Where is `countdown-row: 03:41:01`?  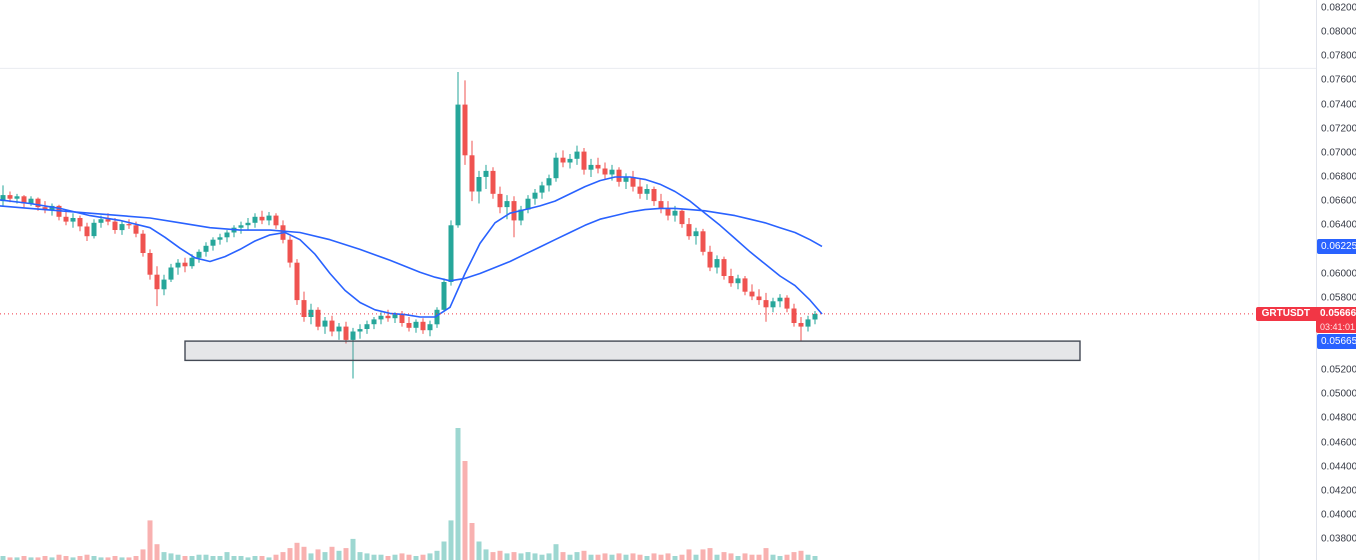 countdown-row: 03:41:01 is located at coordinates (1306, 326).